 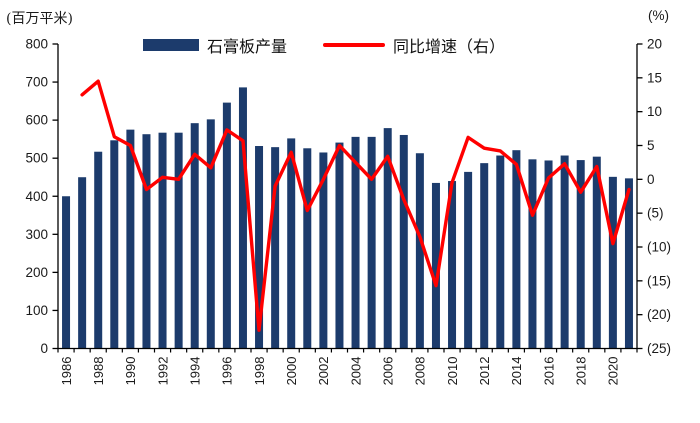 I want to click on x-axis-year-label: 1996, so click(x=227, y=371).